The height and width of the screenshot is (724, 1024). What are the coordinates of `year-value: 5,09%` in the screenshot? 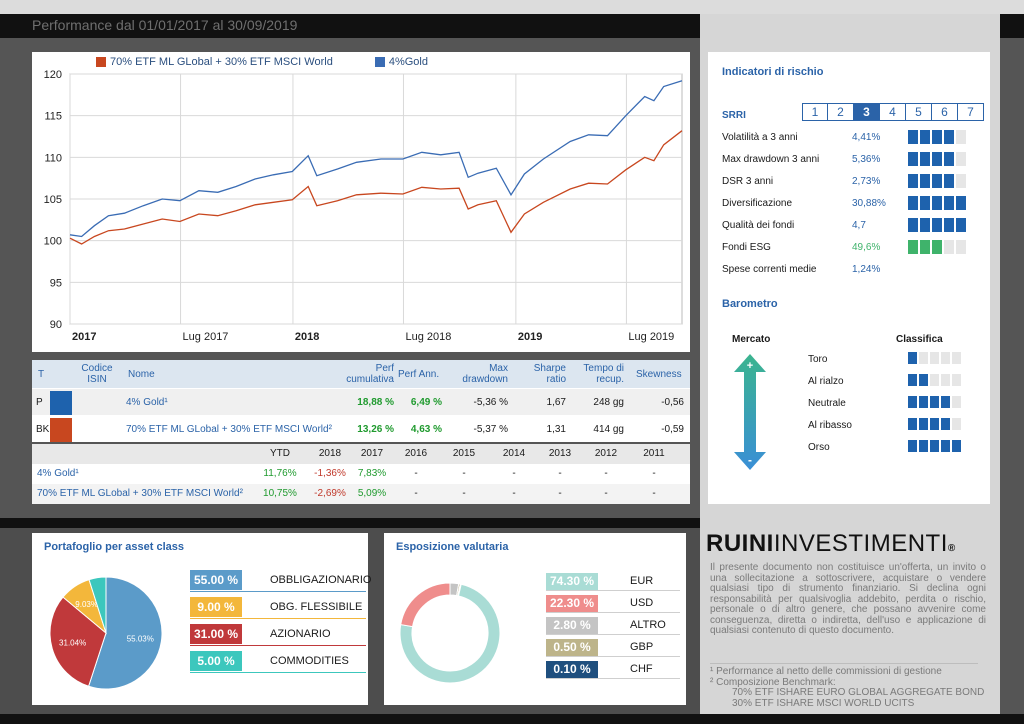 It's located at (372, 493).